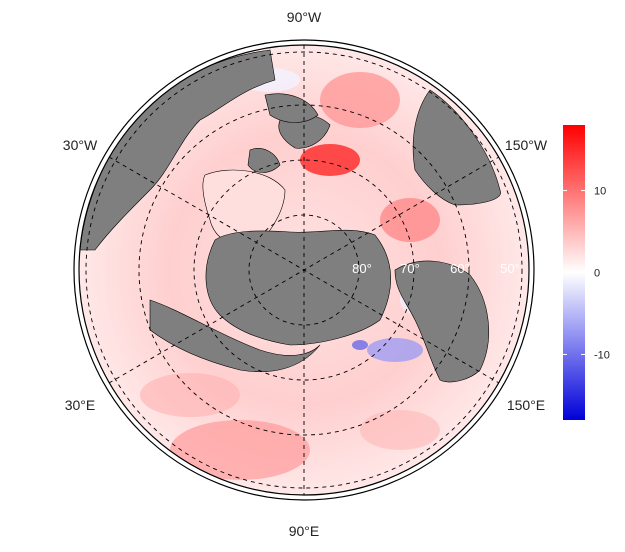 This screenshot has width=625, height=552. Describe the element at coordinates (600, 192) in the screenshot. I see `colorbar-tick-label: 10` at that location.